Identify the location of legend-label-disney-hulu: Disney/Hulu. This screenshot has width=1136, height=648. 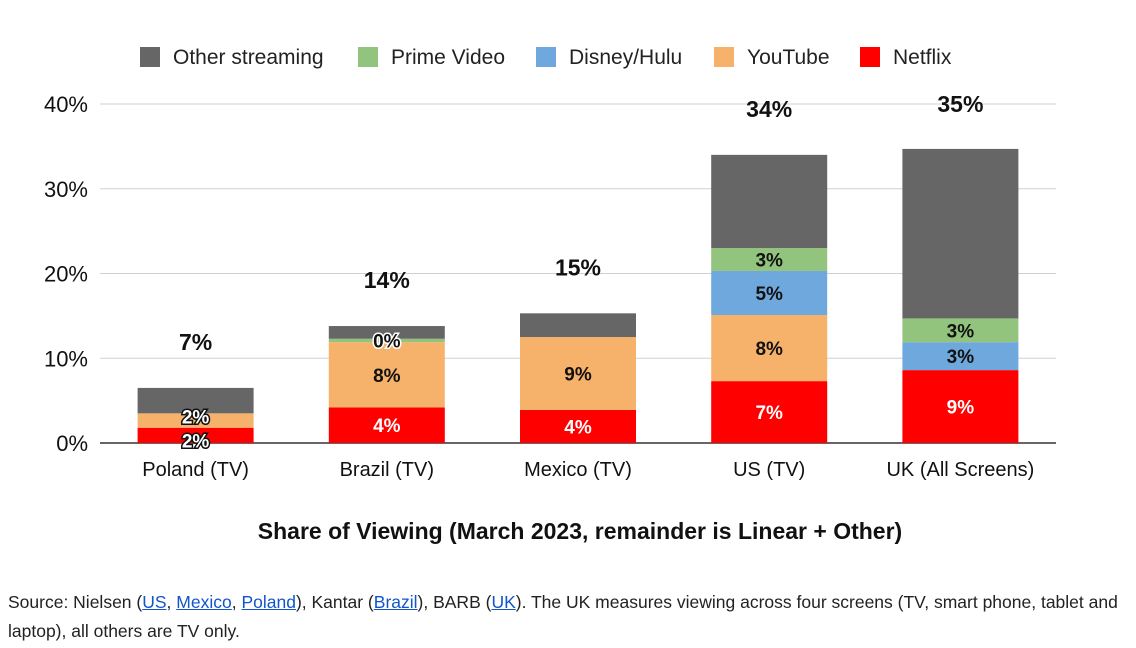
(625, 57).